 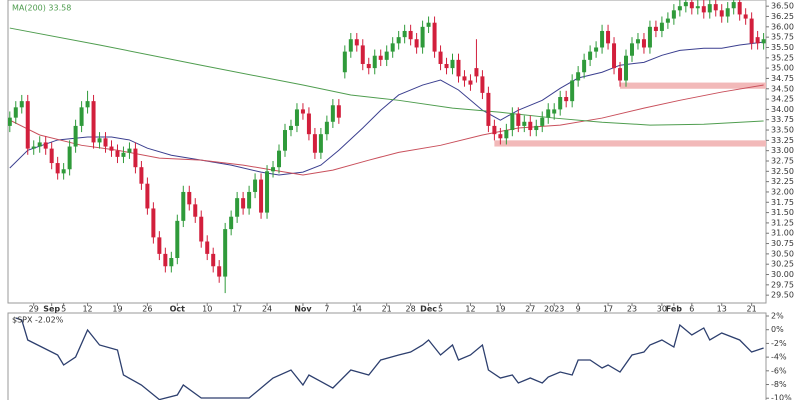 What do you see at coordinates (440, 309) in the screenshot?
I see `x-tick-label: 5` at bounding box center [440, 309].